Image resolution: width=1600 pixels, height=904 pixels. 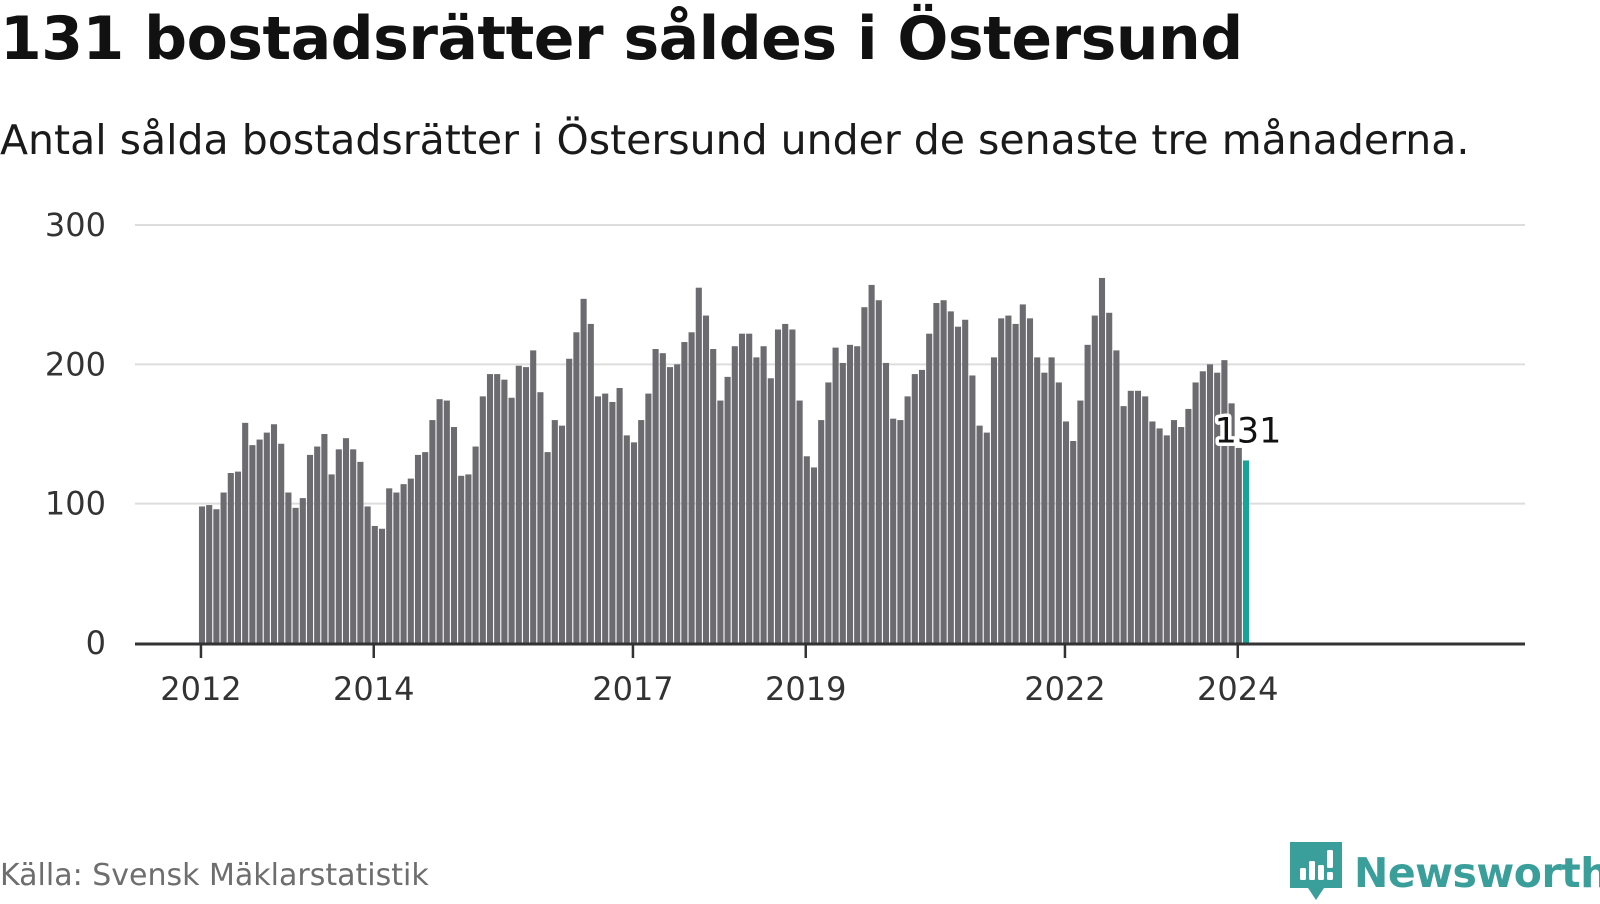 What do you see at coordinates (75, 504) in the screenshot?
I see `y-tick-label: 100` at bounding box center [75, 504].